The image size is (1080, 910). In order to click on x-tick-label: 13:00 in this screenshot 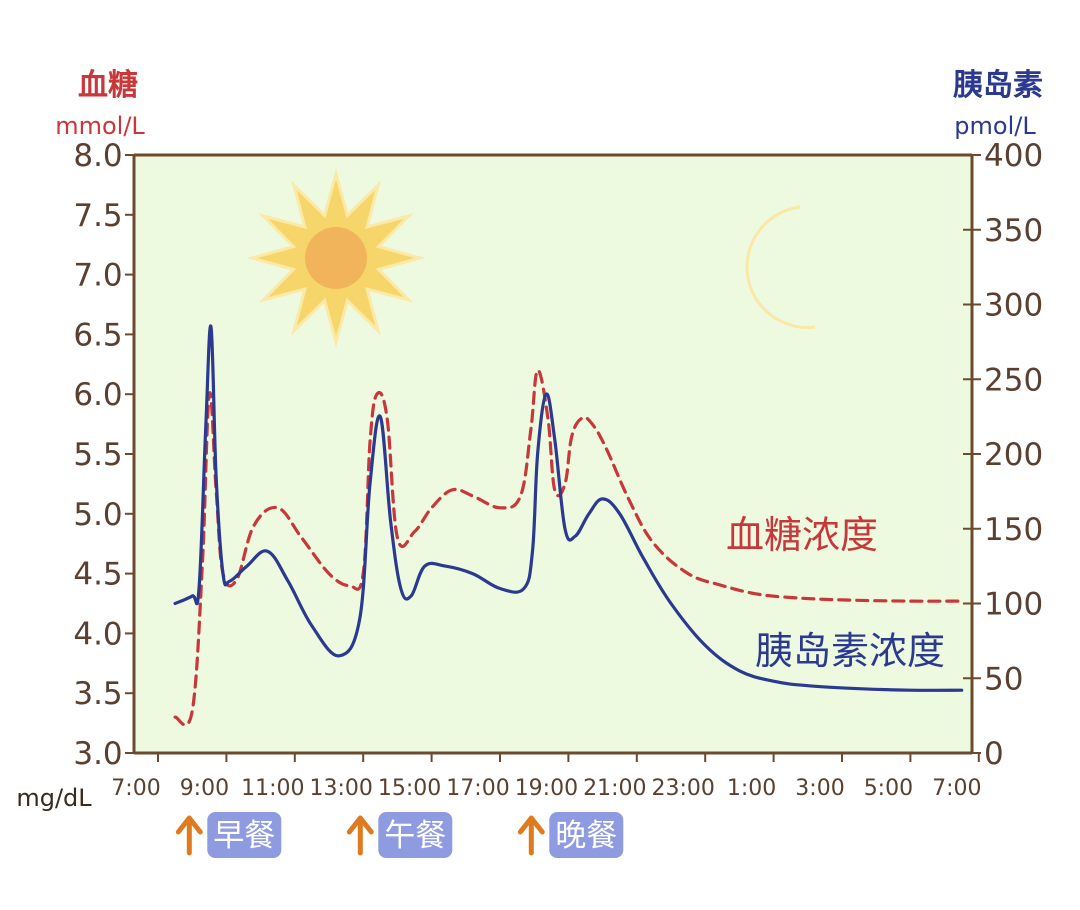, I will do `click(340, 788)`.